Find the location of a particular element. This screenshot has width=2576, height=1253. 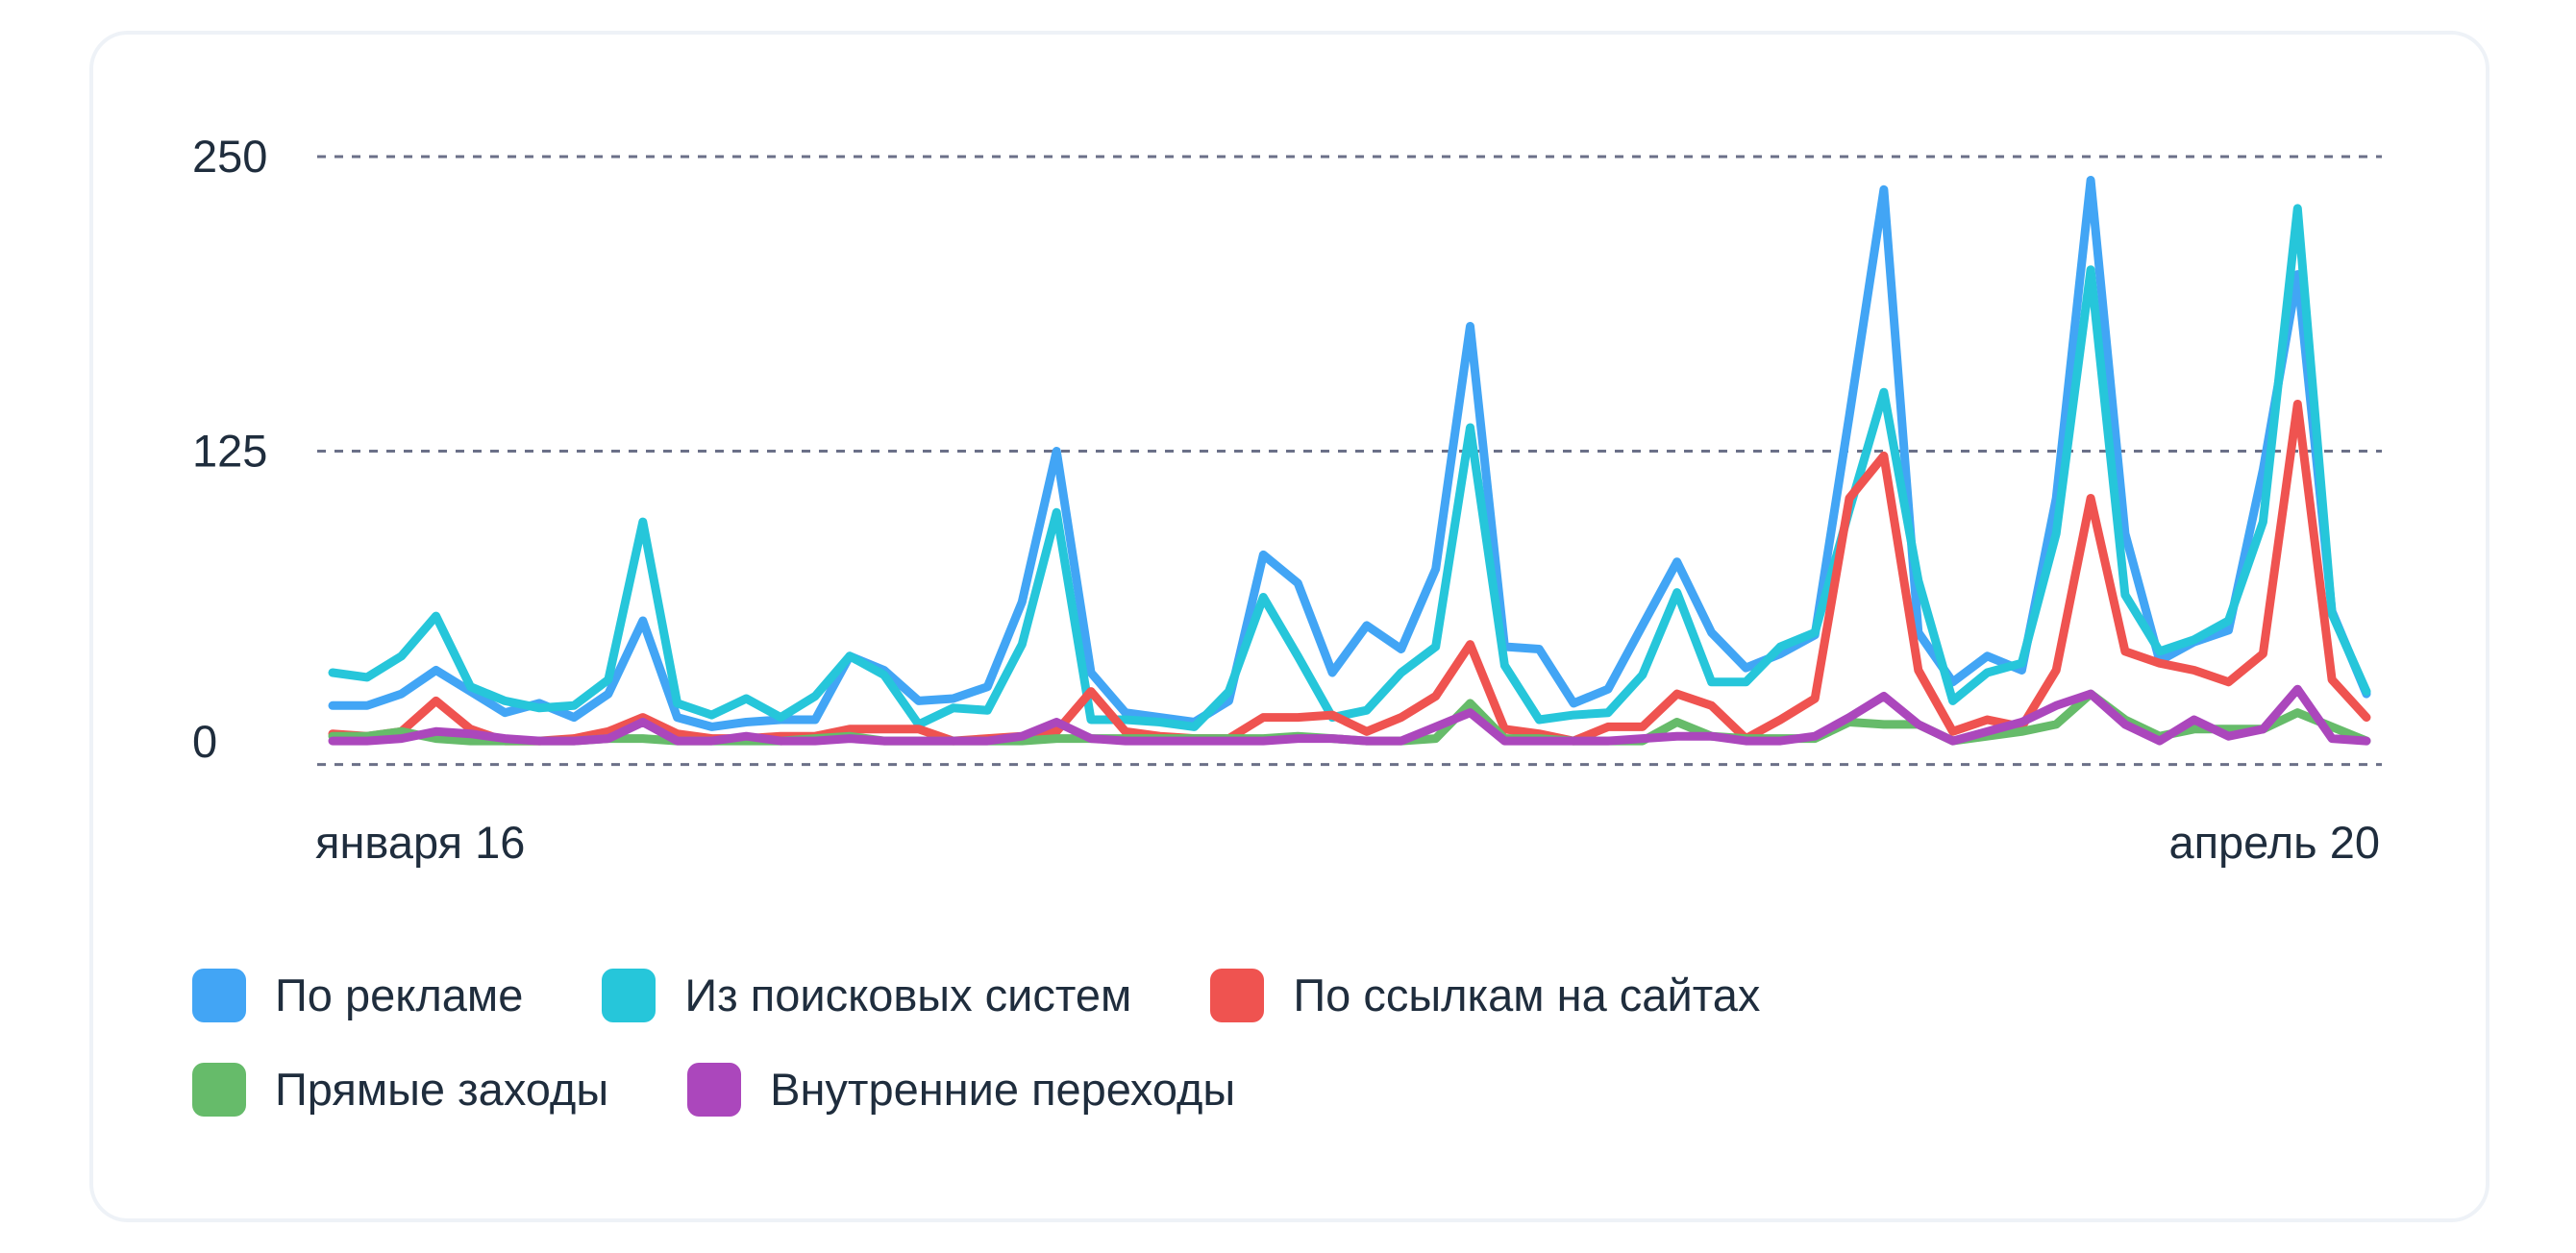

legend-item-ads: По рекламе is located at coordinates (357, 995).